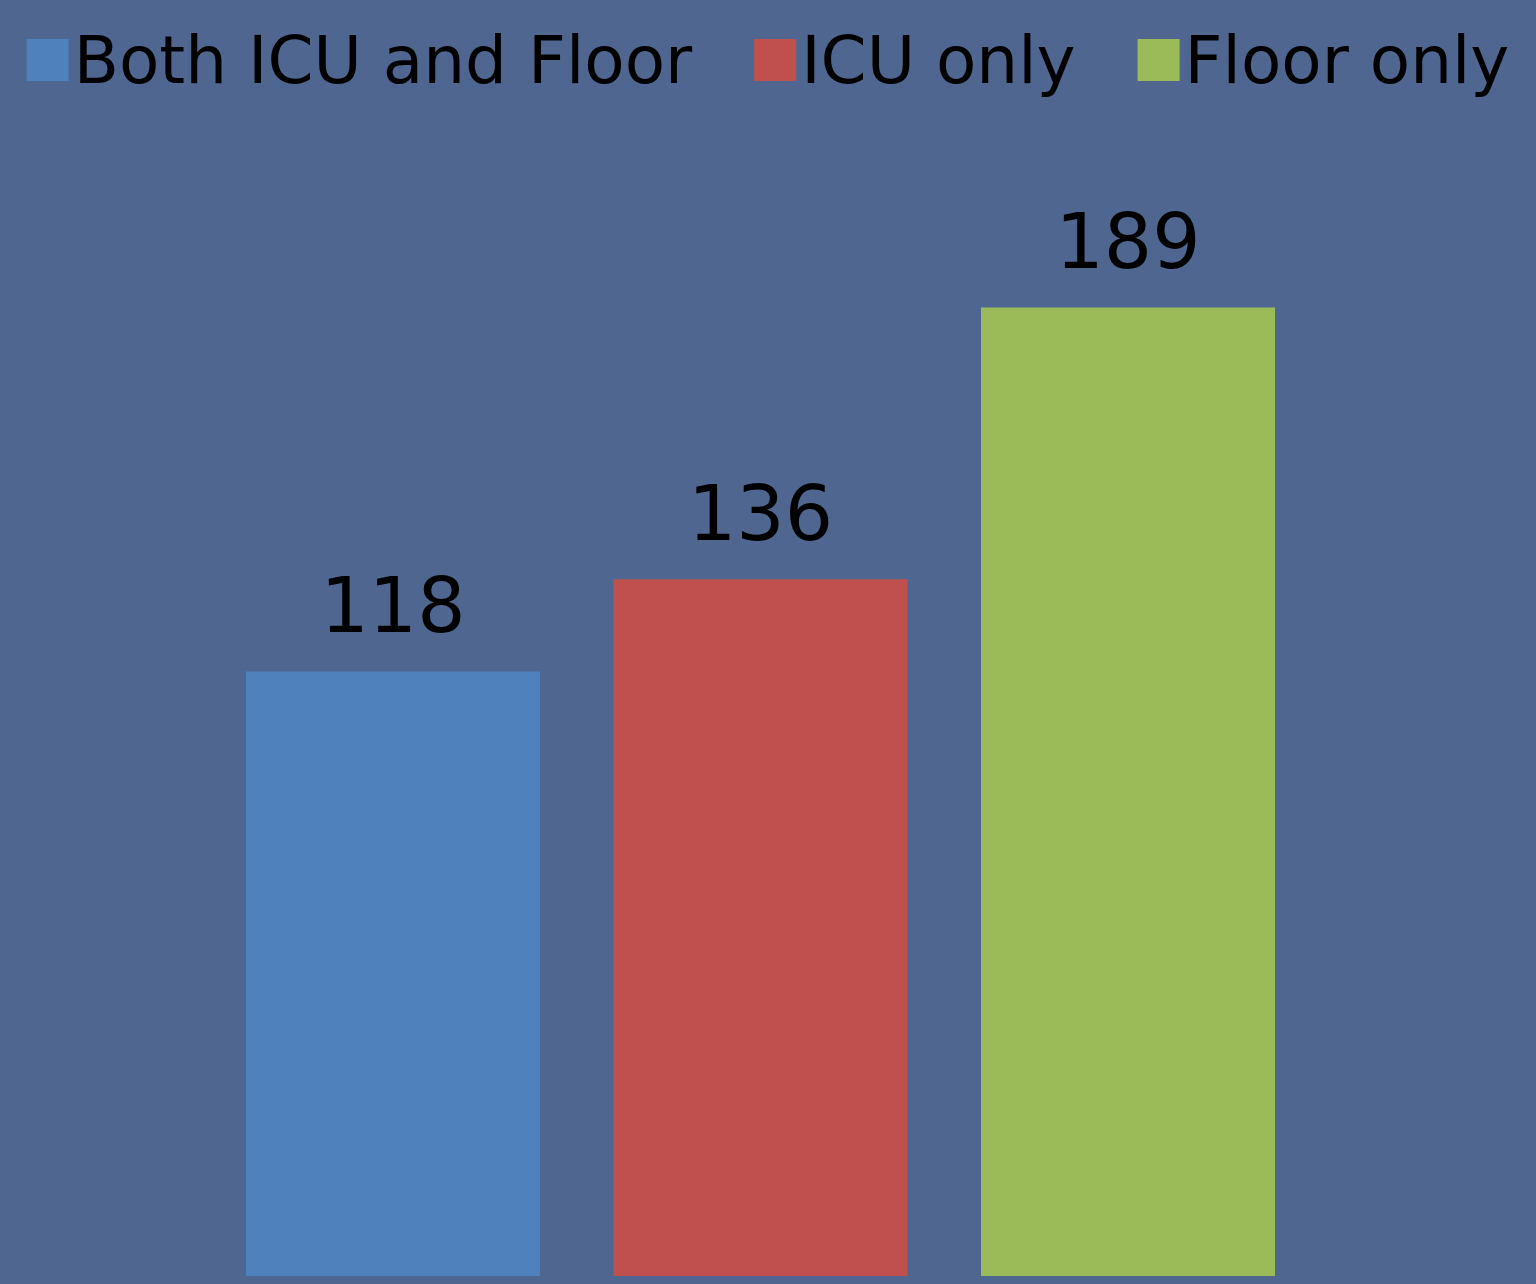  Describe the element at coordinates (393, 605) in the screenshot. I see `data-label: 118` at that location.